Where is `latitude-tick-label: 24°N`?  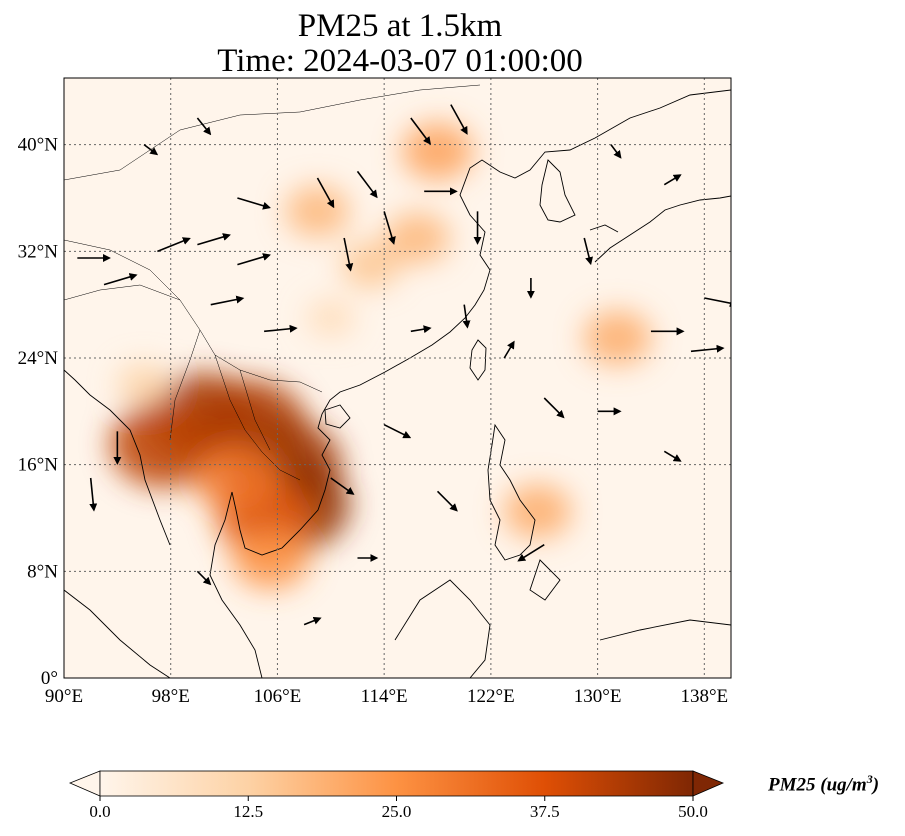 latitude-tick-label: 24°N is located at coordinates (38, 358).